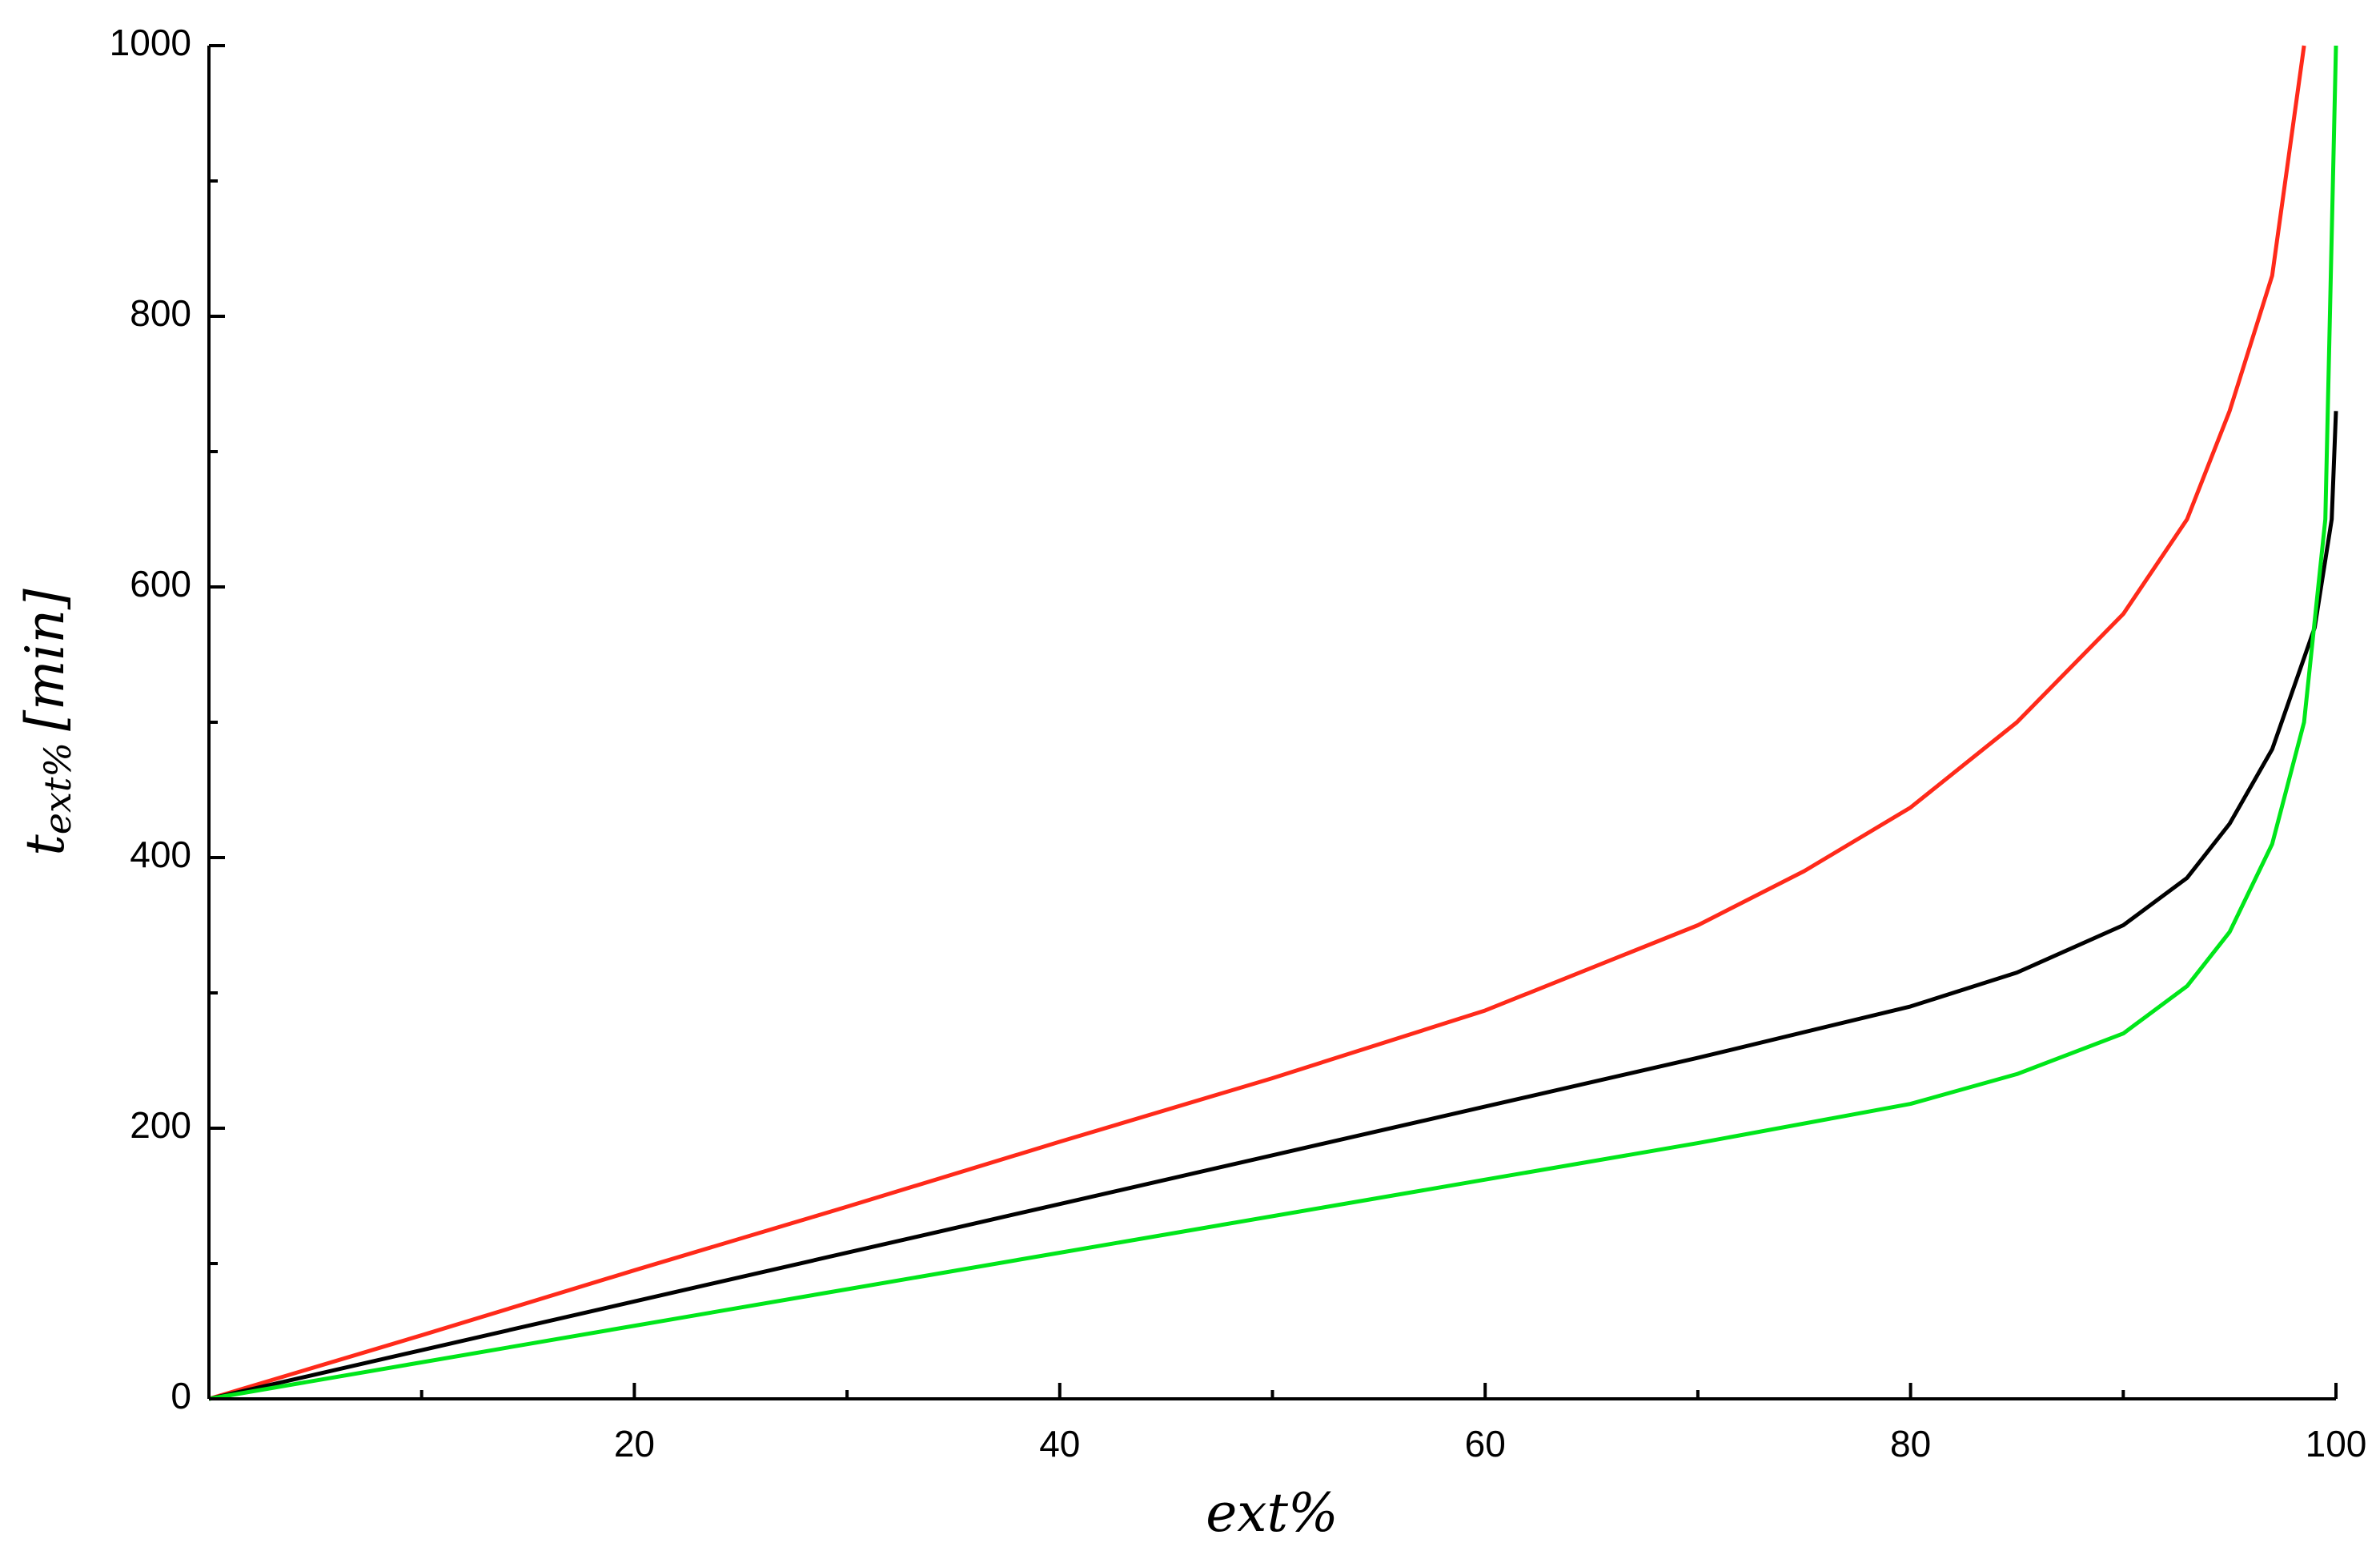 Image resolution: width=2380 pixels, height=1555 pixels. What do you see at coordinates (2336, 1444) in the screenshot?
I see `x-tick-label: 100` at bounding box center [2336, 1444].